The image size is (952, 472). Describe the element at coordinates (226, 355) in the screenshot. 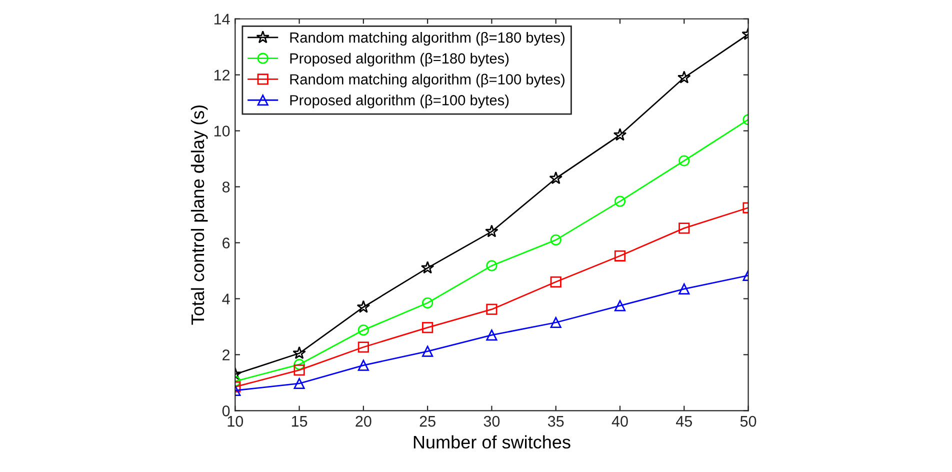

I see `y-tick-label: 2` at that location.